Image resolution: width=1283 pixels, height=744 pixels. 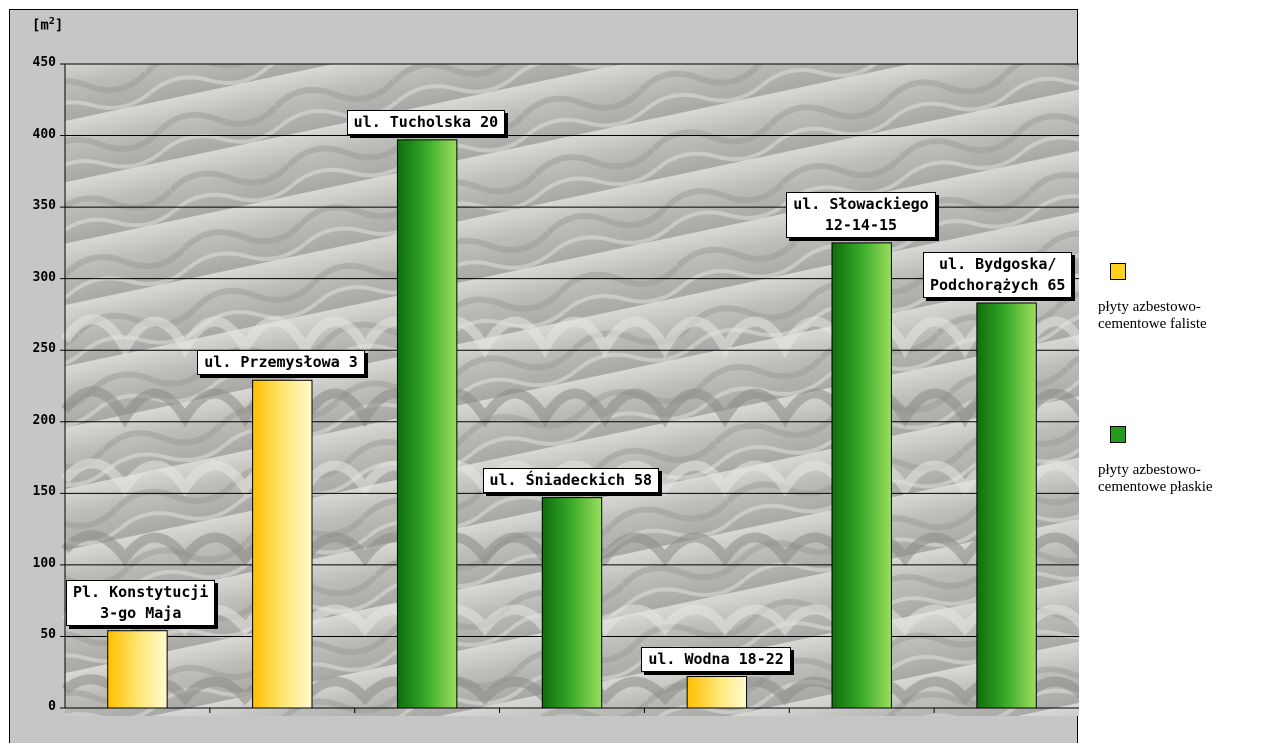 What do you see at coordinates (716, 659) in the screenshot?
I see `bar-label-5: ul. Wodna 18-22` at bounding box center [716, 659].